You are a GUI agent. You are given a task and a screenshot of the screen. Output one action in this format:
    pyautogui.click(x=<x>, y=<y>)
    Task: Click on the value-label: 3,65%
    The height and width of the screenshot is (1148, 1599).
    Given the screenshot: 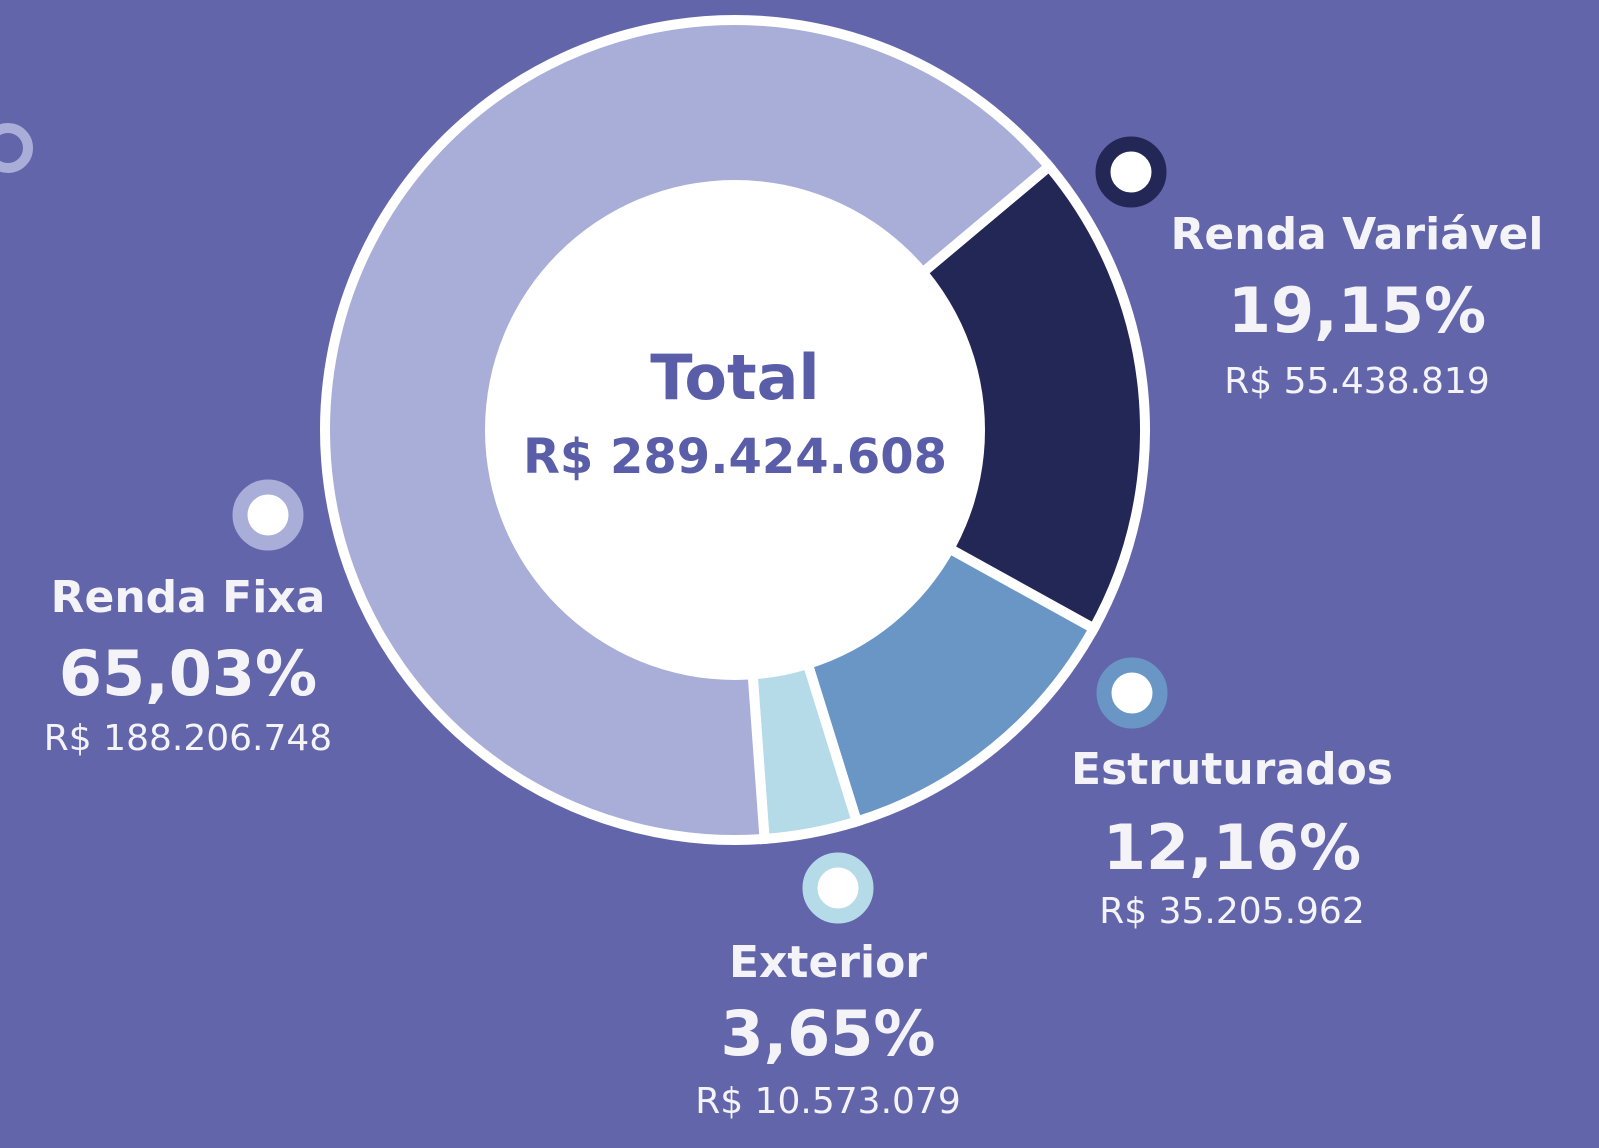 What is the action you would take?
    pyautogui.click(x=827, y=1033)
    